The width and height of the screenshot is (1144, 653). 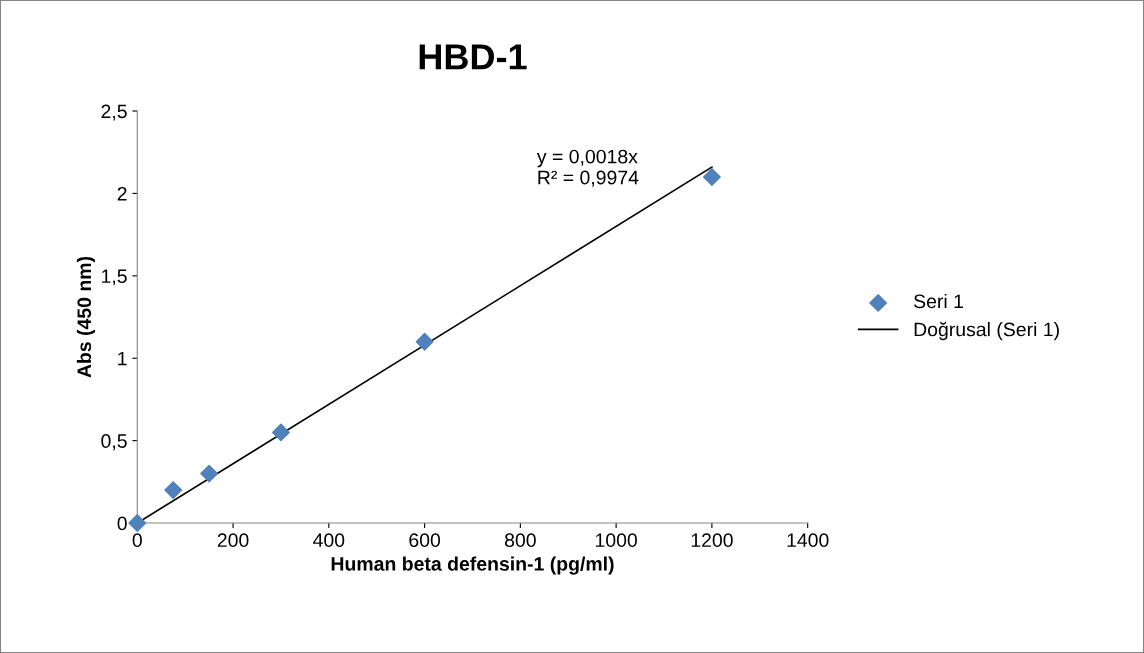 What do you see at coordinates (137, 540) in the screenshot?
I see `x-tick-label: 0` at bounding box center [137, 540].